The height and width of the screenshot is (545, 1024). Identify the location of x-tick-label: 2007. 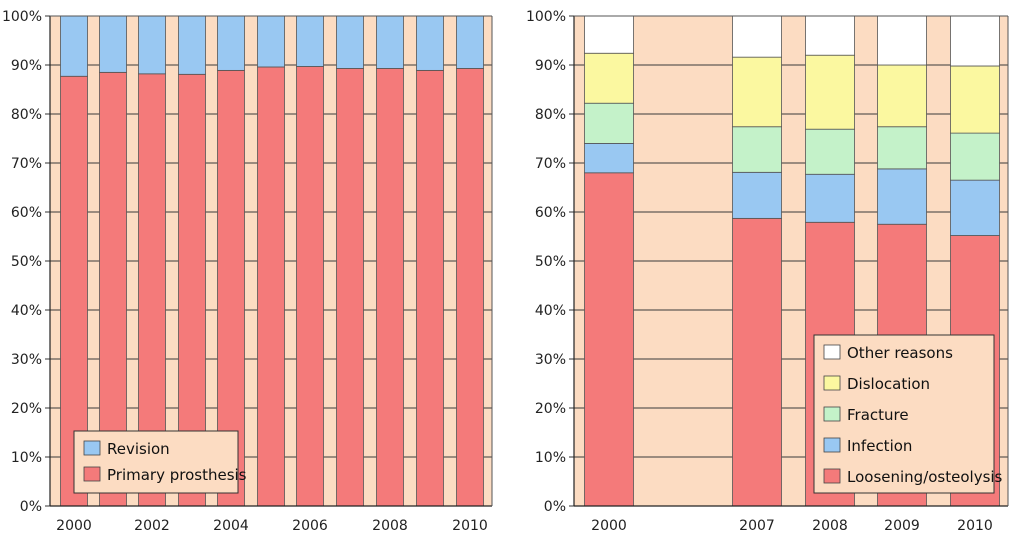
(757, 526).